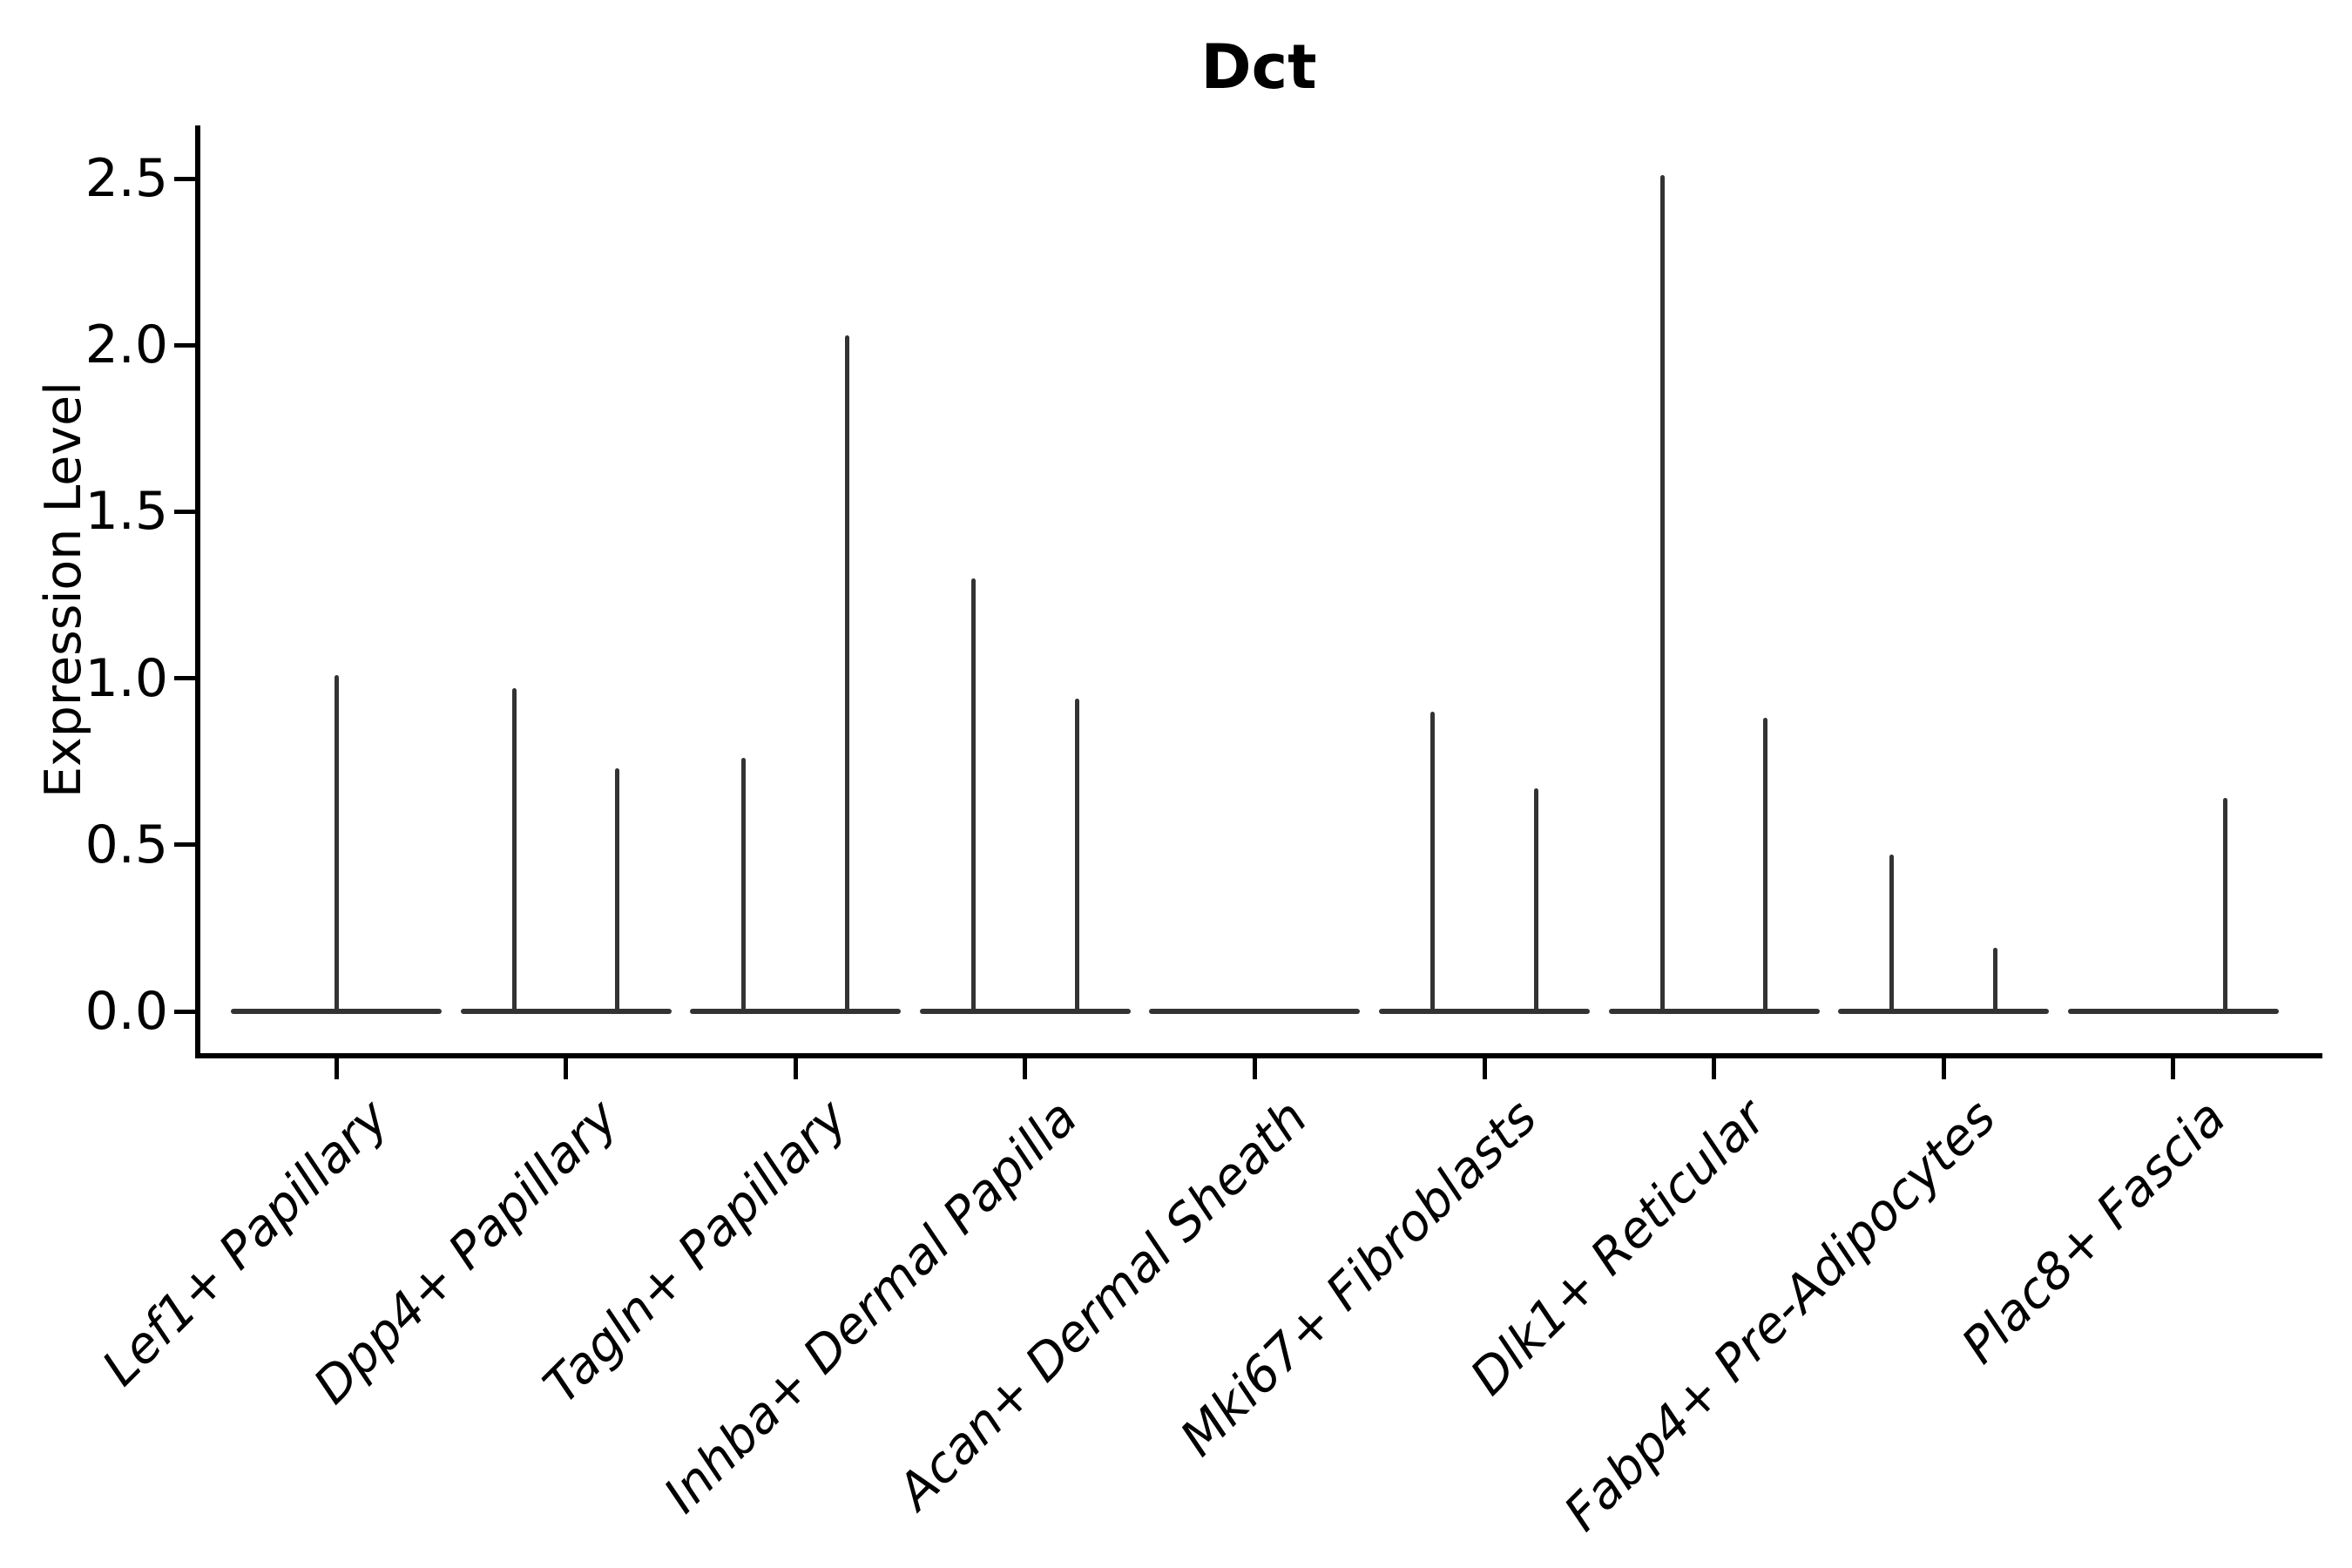 The width and height of the screenshot is (2352, 1568). Describe the element at coordinates (126, 178) in the screenshot. I see `y-tick-label: 2.5` at that location.